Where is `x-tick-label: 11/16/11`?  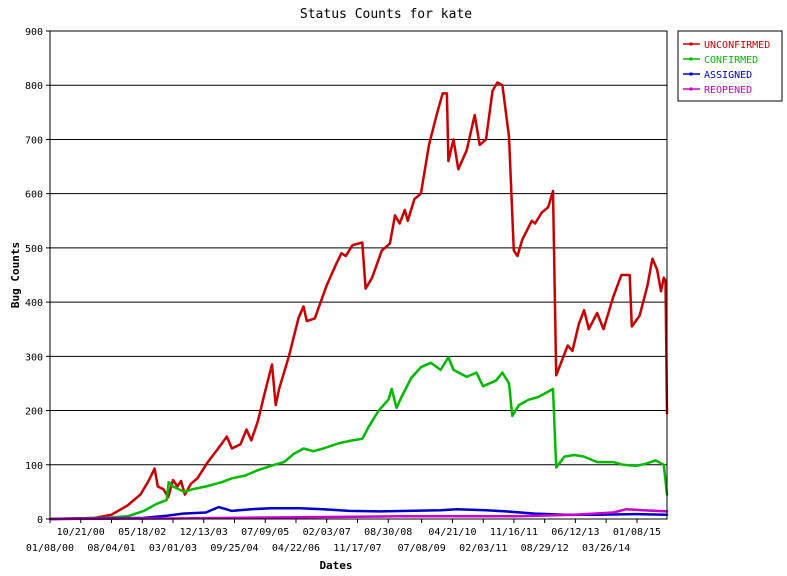
x-tick-label: 11/16/11 is located at coordinates (514, 532).